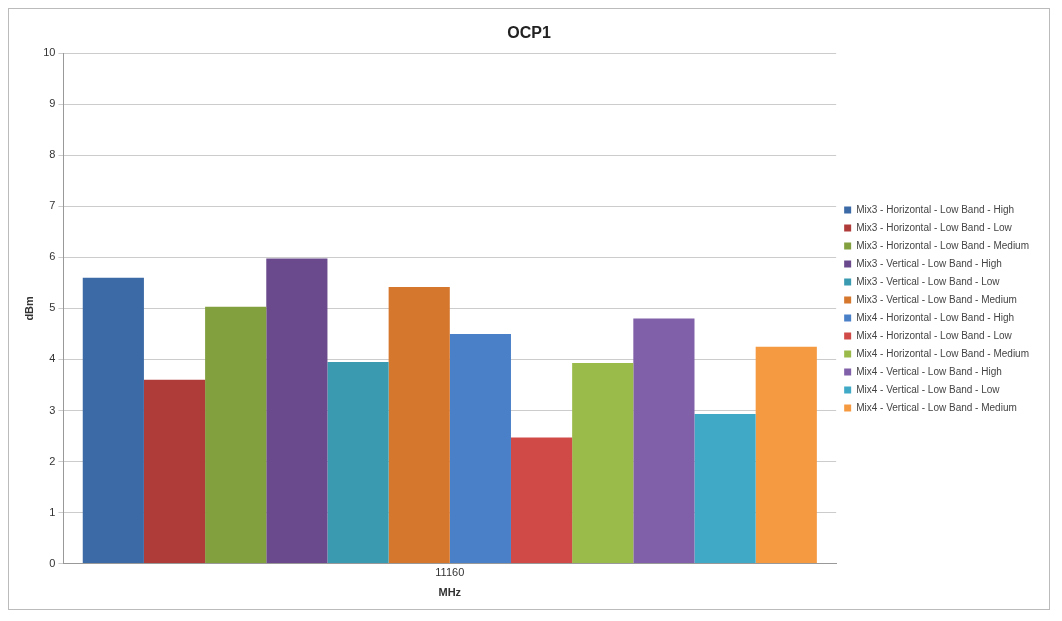 The height and width of the screenshot is (621, 1062). I want to click on y-tick-label: 4, so click(52, 358).